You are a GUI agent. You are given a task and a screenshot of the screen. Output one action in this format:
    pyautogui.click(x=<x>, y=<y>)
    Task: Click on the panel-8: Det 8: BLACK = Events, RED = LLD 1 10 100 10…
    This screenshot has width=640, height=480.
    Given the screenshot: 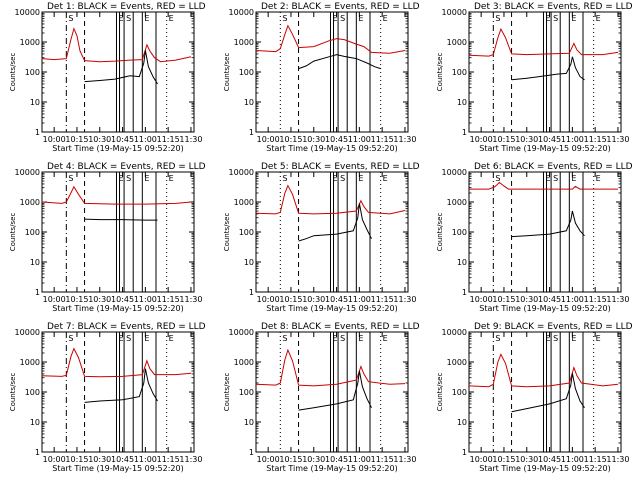 What is the action you would take?
    pyautogui.click(x=321, y=397)
    